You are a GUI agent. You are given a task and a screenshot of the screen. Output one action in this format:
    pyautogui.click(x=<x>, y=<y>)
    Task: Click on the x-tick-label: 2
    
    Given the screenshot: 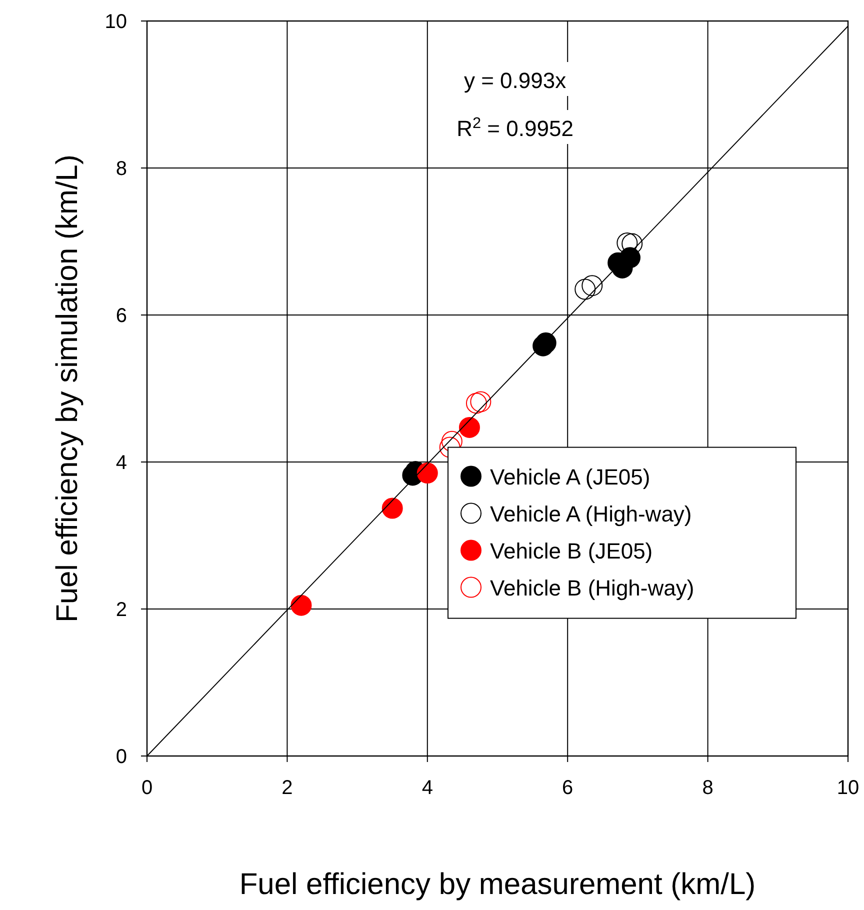 What is the action you would take?
    pyautogui.click(x=287, y=788)
    